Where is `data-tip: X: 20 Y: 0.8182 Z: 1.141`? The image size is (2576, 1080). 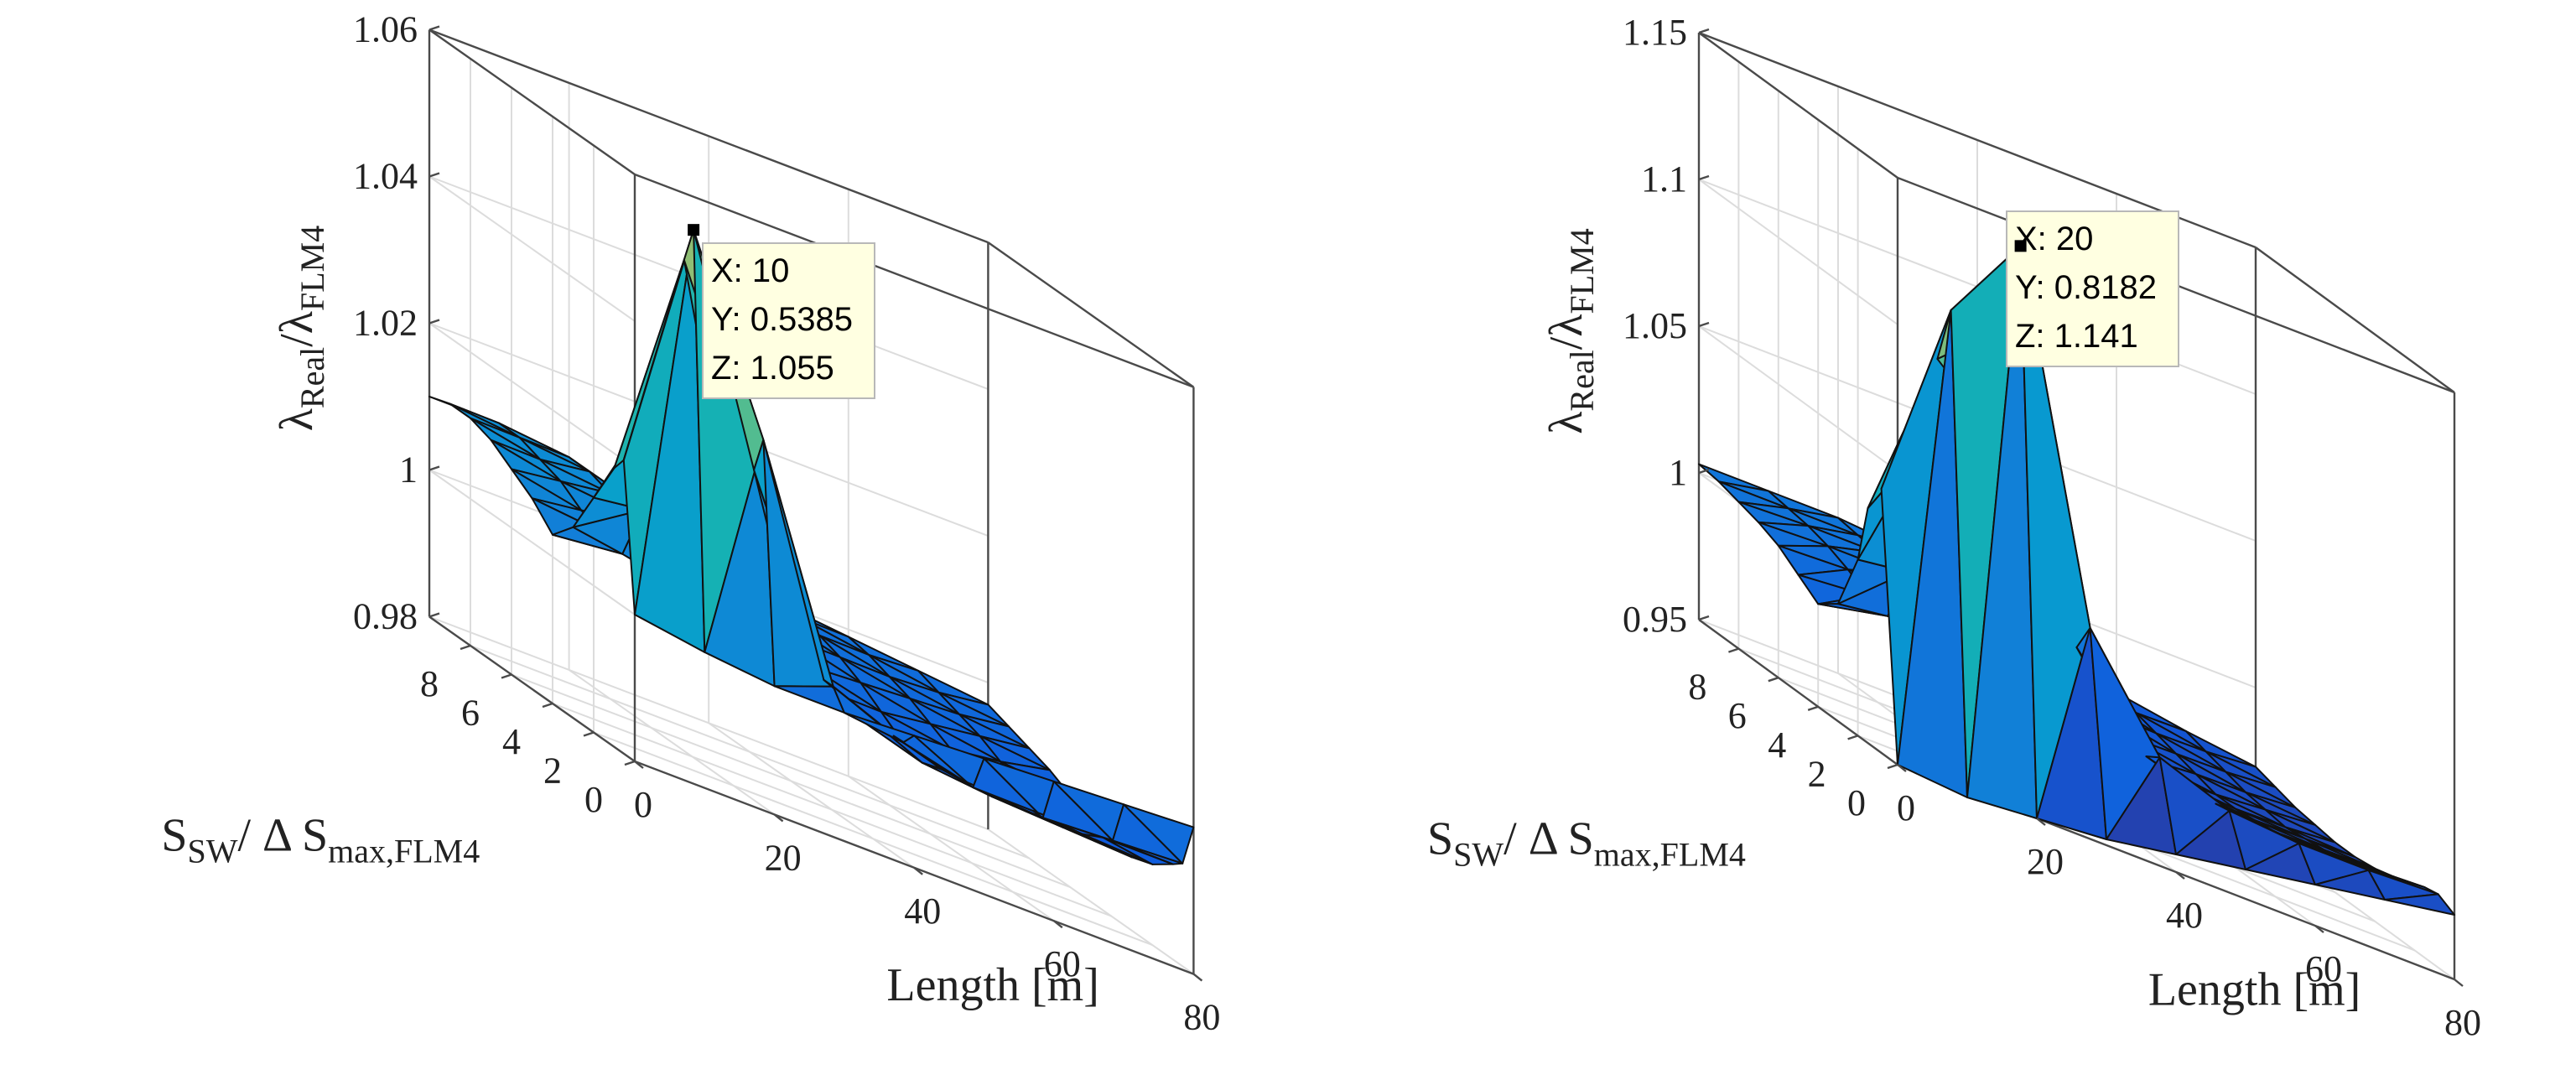
data-tip: X: 20 Y: 0.8182 Z: 1.141 is located at coordinates (2092, 288).